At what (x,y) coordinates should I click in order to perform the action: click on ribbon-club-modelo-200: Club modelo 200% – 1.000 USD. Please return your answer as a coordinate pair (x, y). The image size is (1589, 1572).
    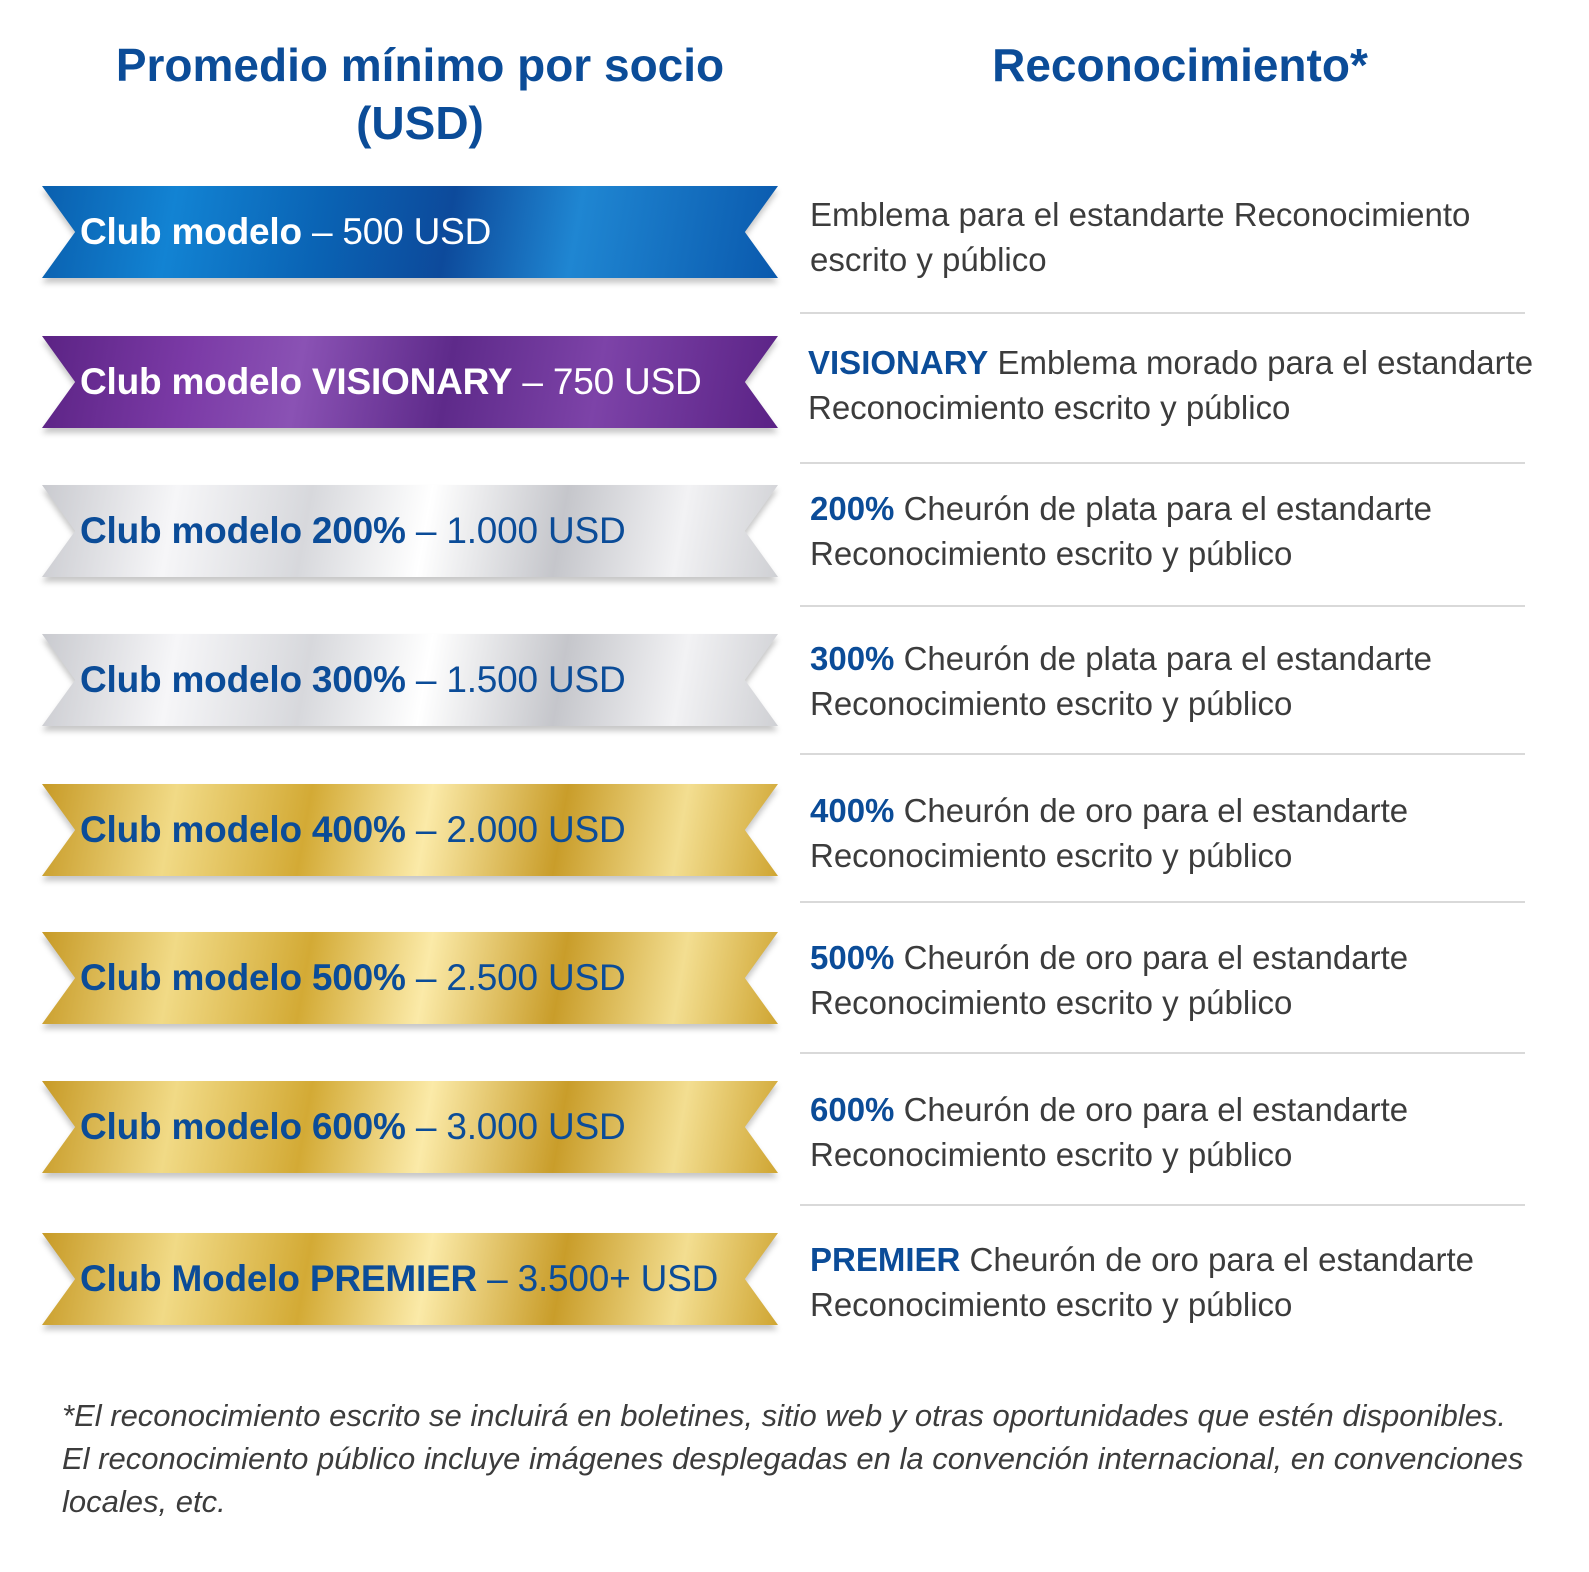
    Looking at the image, I should click on (410, 531).